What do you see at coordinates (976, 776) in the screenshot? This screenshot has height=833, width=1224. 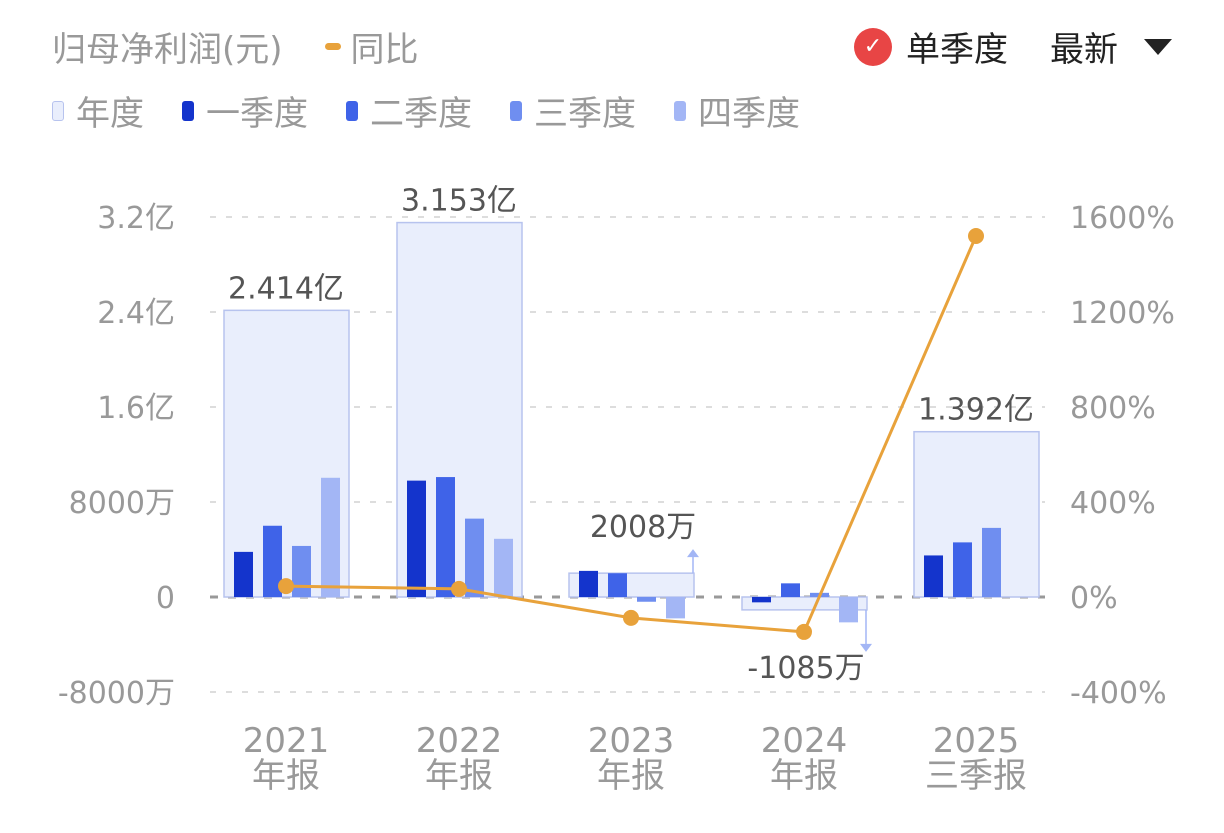 I see `x-tick-report: 三季报` at bounding box center [976, 776].